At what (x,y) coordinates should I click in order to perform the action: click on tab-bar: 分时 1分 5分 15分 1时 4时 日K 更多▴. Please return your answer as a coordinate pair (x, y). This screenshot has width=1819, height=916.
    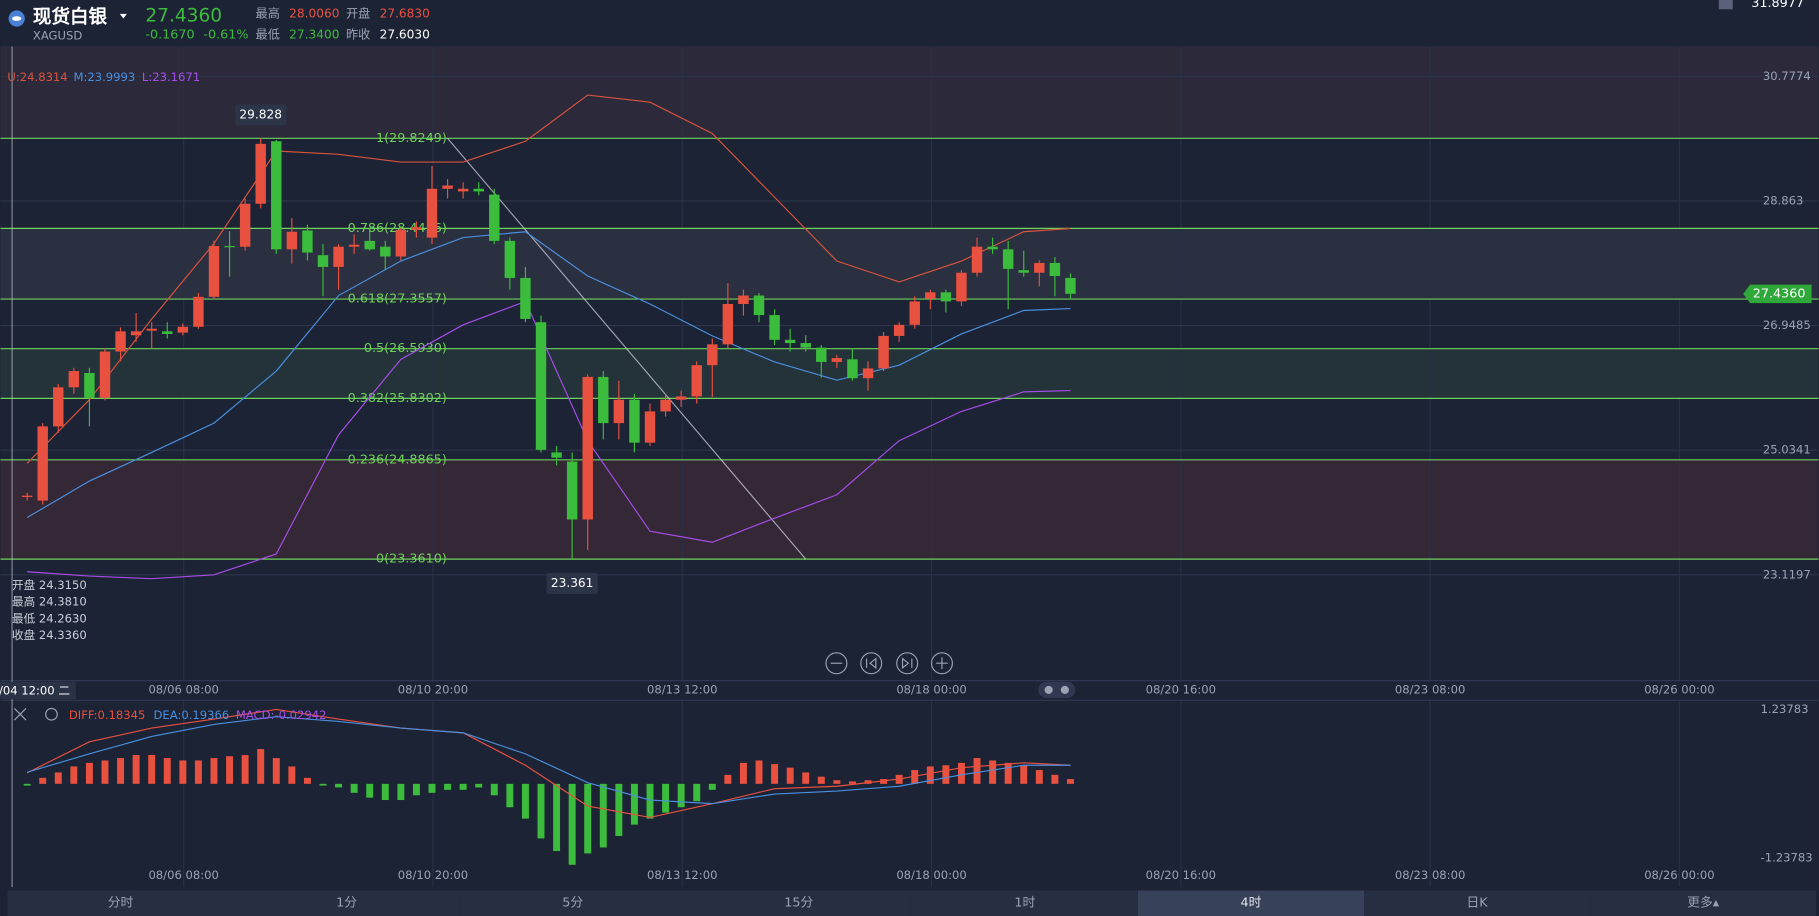
    Looking at the image, I should click on (912, 903).